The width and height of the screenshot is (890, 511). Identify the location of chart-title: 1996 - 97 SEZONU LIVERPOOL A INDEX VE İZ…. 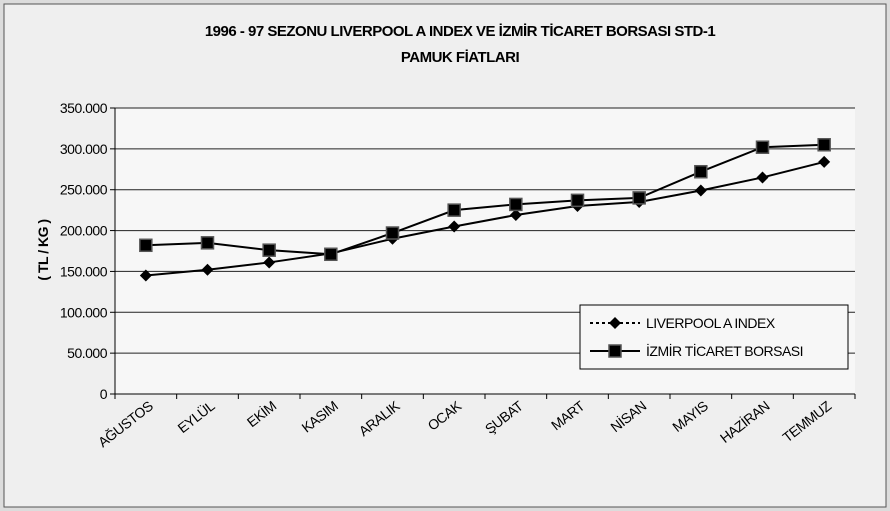
(460, 31).